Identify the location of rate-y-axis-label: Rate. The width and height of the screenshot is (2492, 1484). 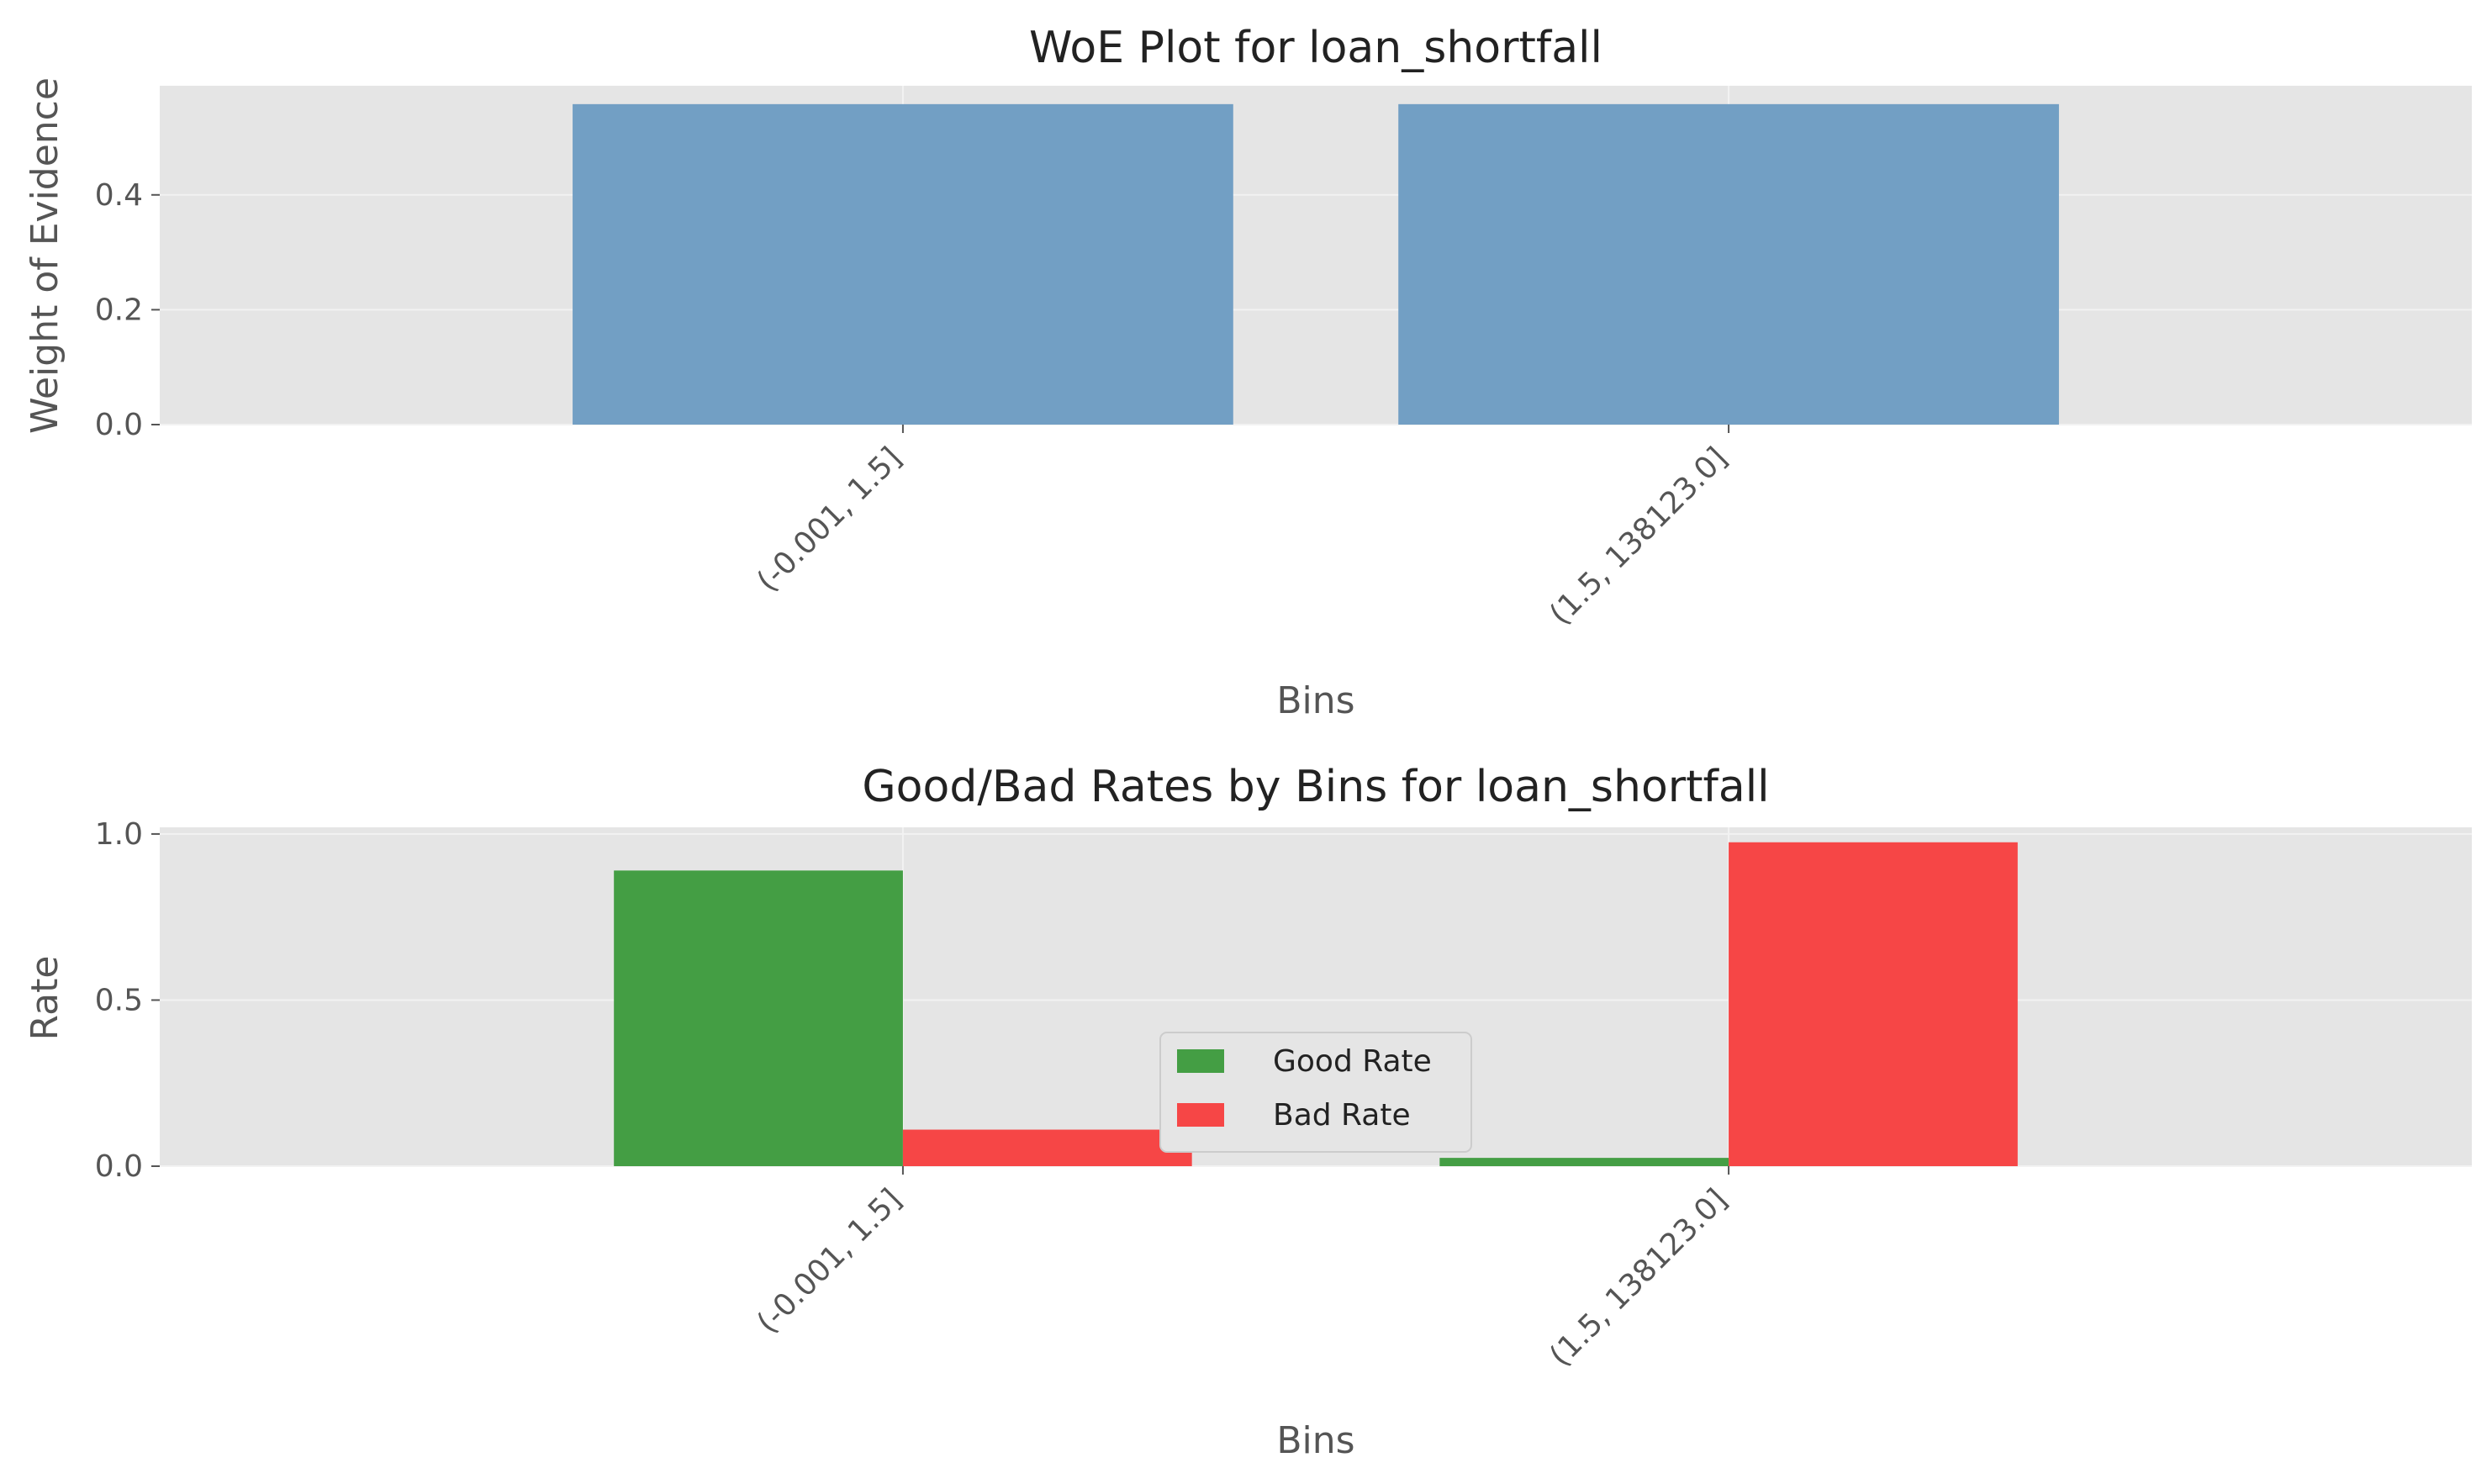
(45, 998).